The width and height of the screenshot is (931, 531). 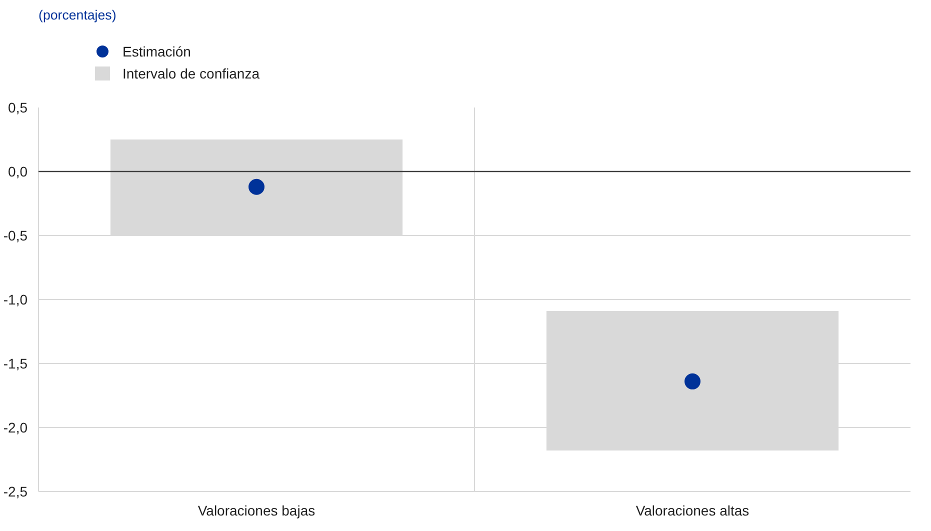 What do you see at coordinates (18, 108) in the screenshot?
I see `y-tick-label: 0,5` at bounding box center [18, 108].